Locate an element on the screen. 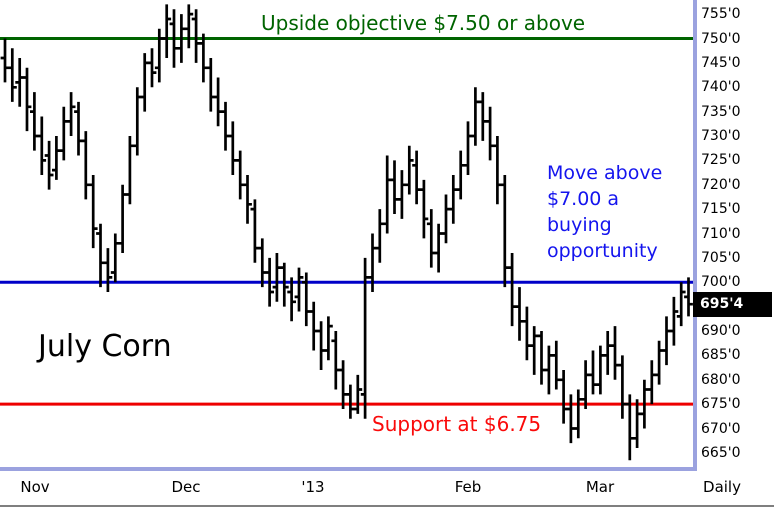  x-axis-label-Daily: Daily is located at coordinates (722, 487).